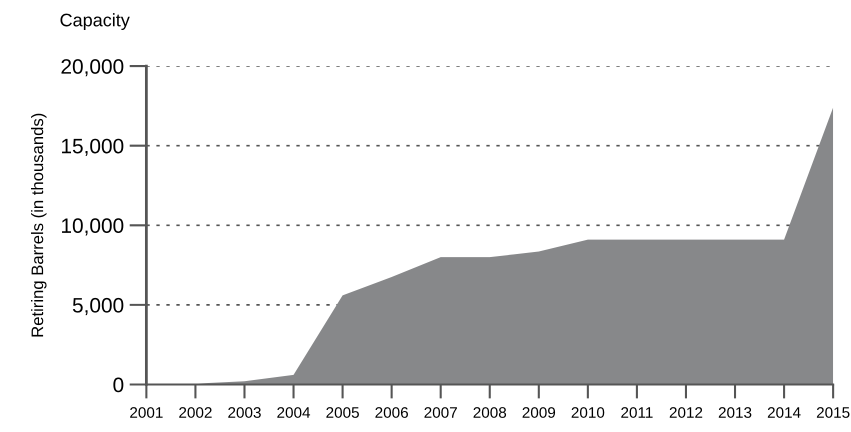 The height and width of the screenshot is (432, 851). Describe the element at coordinates (686, 412) in the screenshot. I see `x-tick-label: 2012` at that location.